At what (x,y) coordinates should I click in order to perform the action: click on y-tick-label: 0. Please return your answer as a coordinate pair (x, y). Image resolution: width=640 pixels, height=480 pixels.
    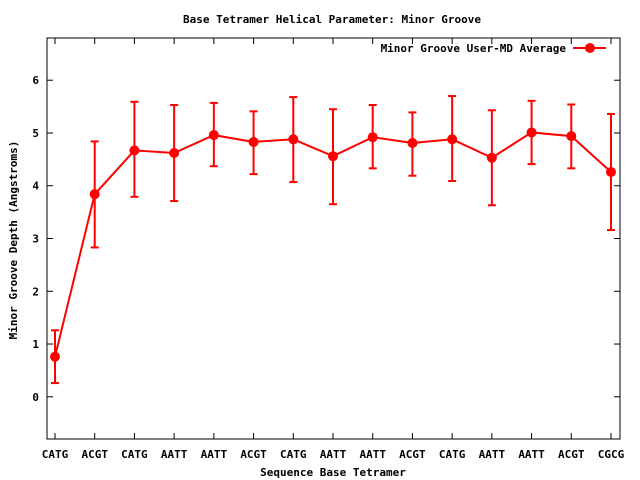
    Looking at the image, I should click on (35, 397).